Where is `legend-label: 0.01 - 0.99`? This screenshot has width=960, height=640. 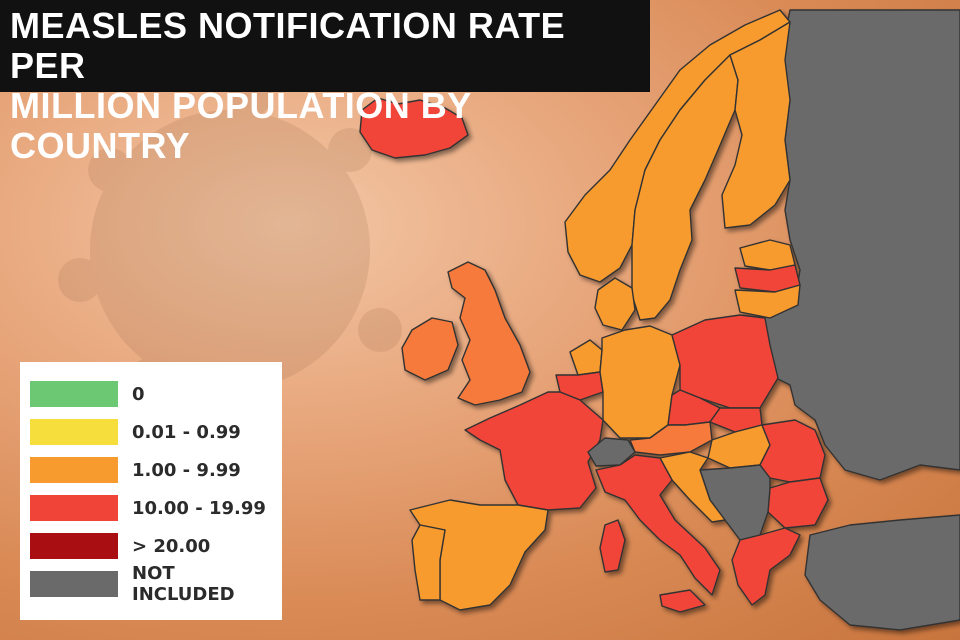 legend-label: 0.01 - 0.99 is located at coordinates (186, 432).